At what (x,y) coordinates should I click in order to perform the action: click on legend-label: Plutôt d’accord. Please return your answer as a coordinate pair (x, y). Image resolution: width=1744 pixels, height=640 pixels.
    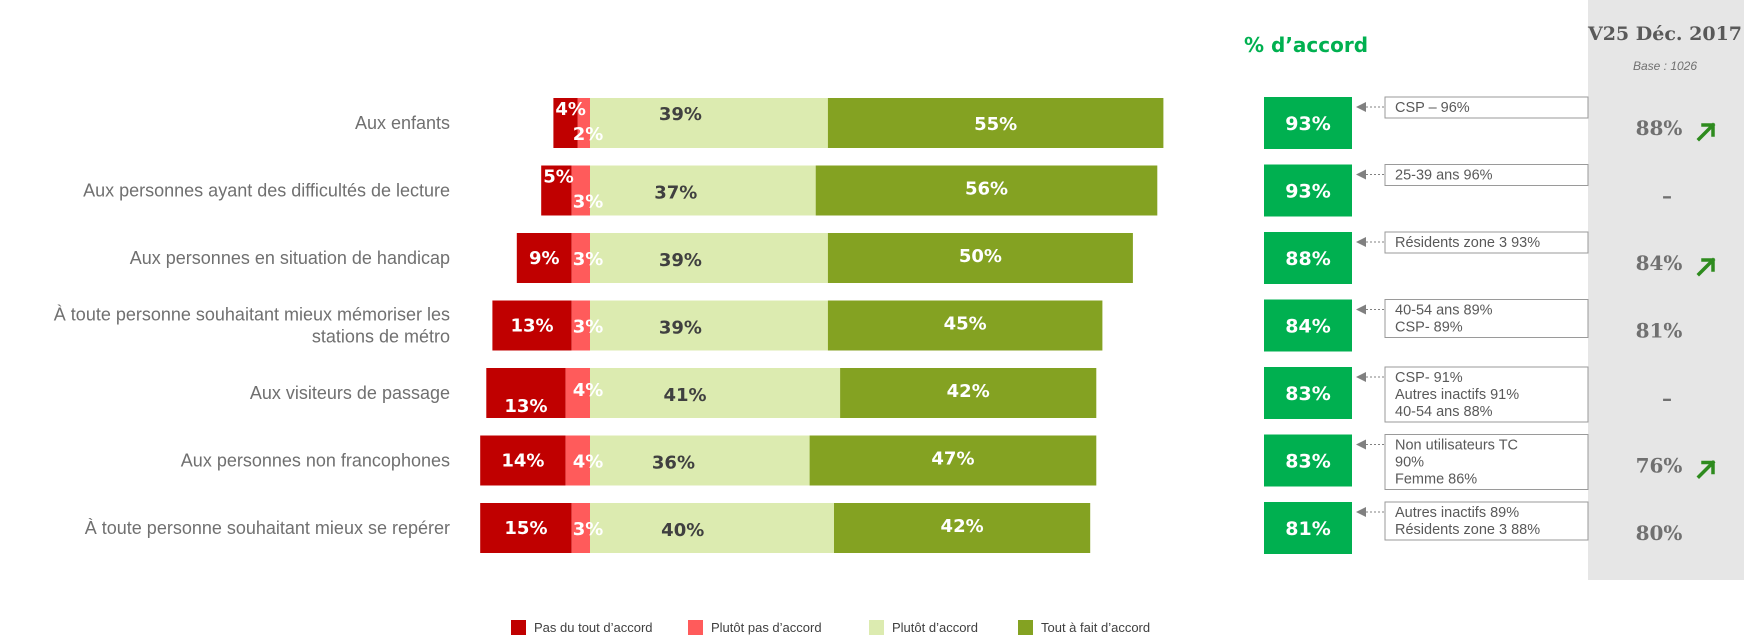
    Looking at the image, I should click on (935, 627).